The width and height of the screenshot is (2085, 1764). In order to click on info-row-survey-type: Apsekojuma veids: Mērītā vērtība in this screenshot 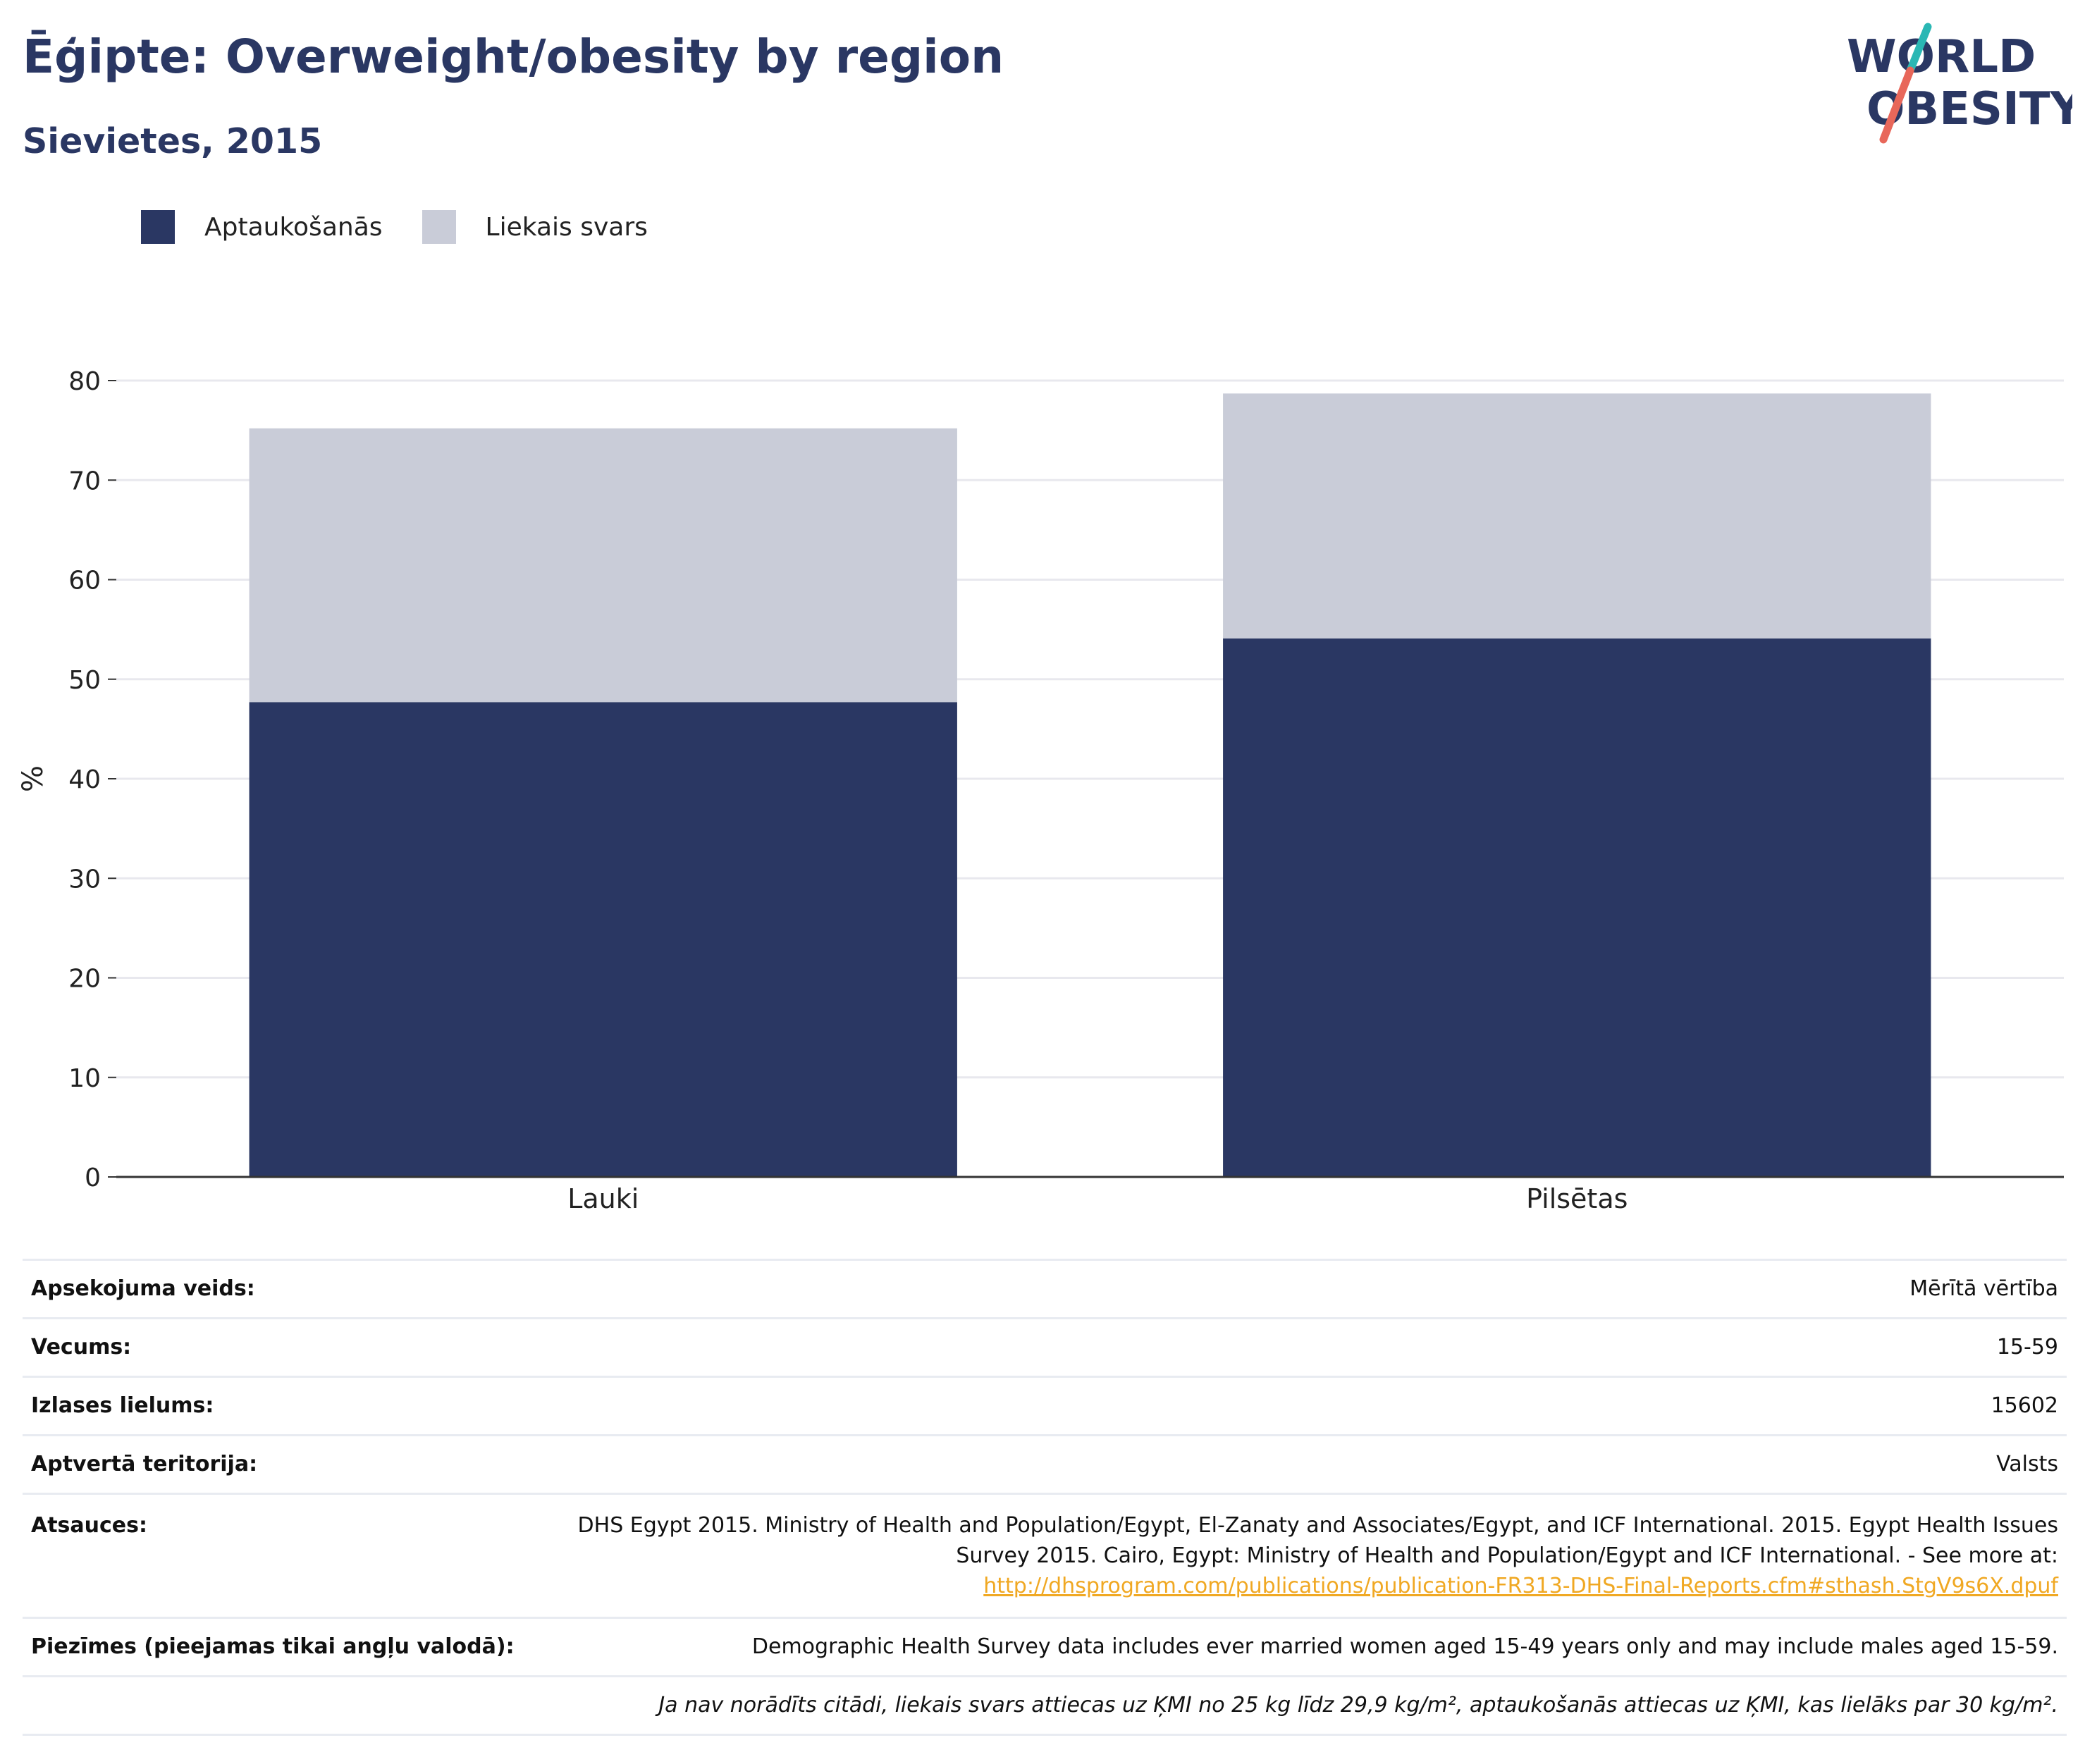, I will do `click(1045, 1289)`.